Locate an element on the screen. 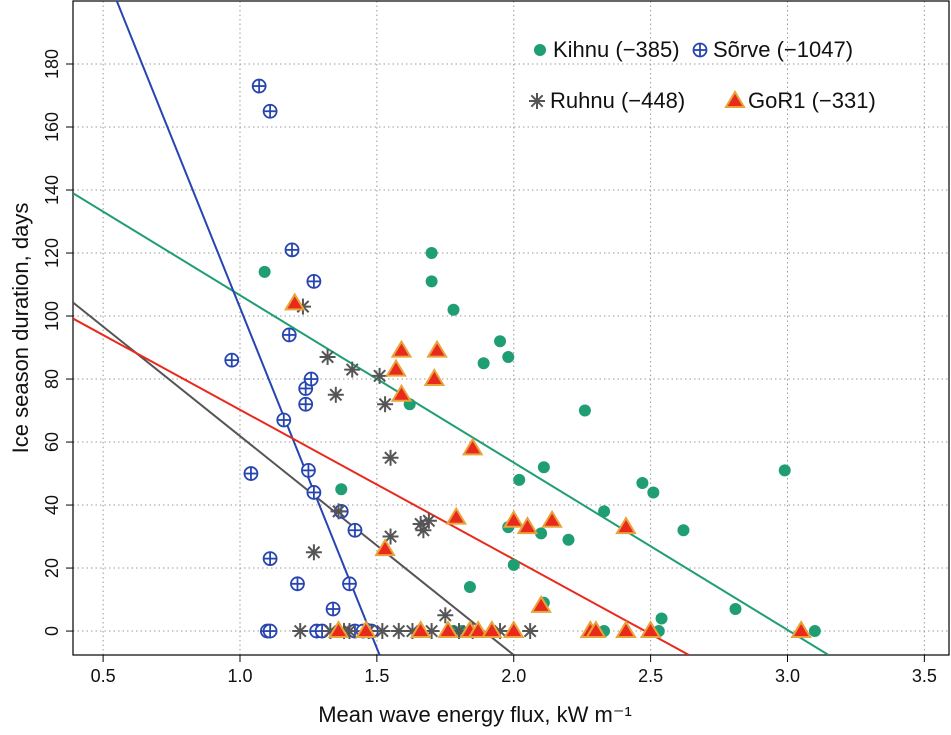 This screenshot has width=951, height=735. x-tick-label: 3.0 is located at coordinates (787, 676).